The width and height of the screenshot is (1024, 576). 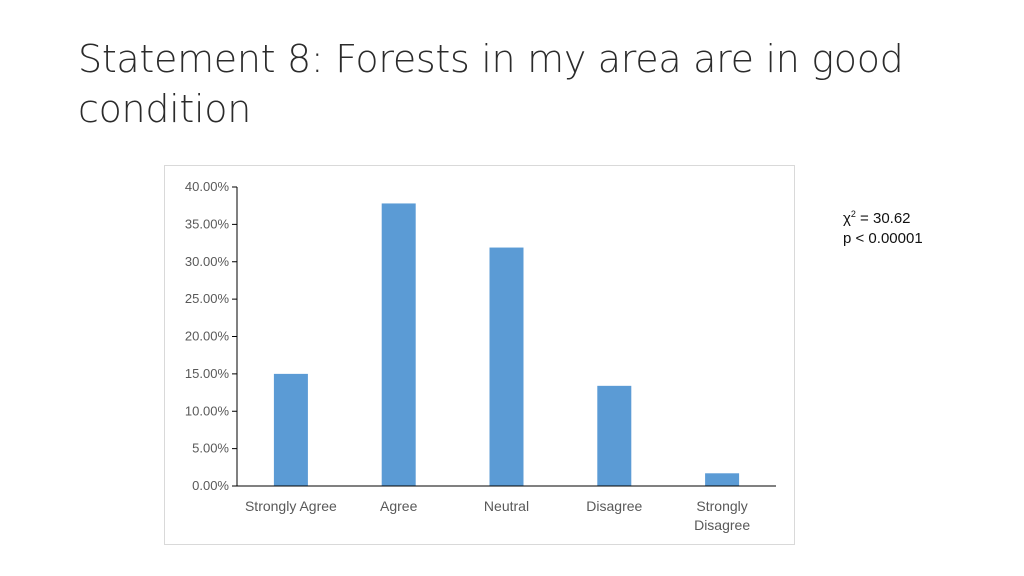 I want to click on y-tick-label: 40.00%, so click(x=207, y=186).